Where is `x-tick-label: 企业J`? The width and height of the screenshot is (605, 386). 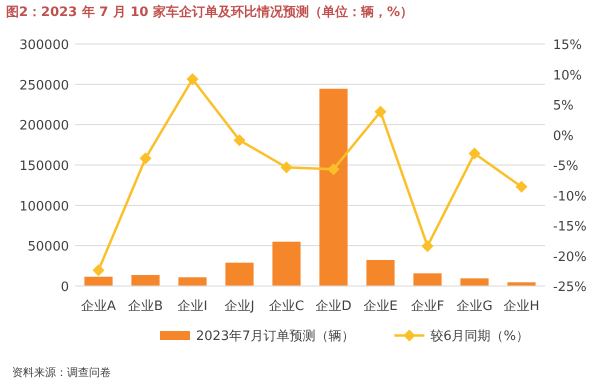
x-tick-label: 企业J is located at coordinates (239, 306).